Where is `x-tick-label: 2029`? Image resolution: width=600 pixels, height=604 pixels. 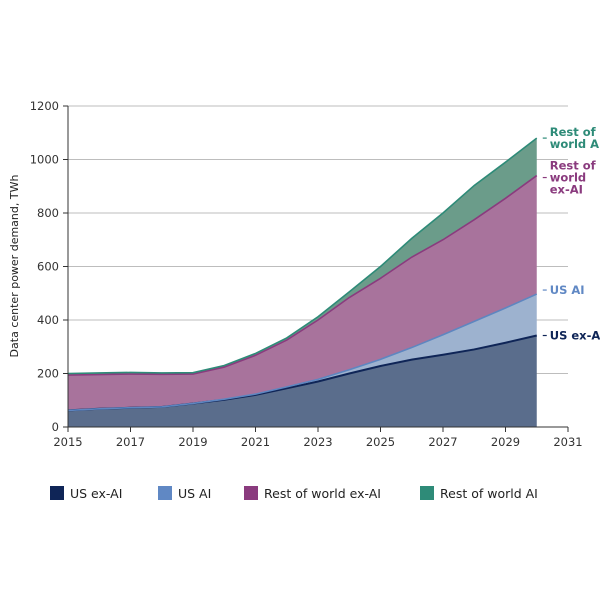
x-tick-label: 2029 is located at coordinates (505, 442).